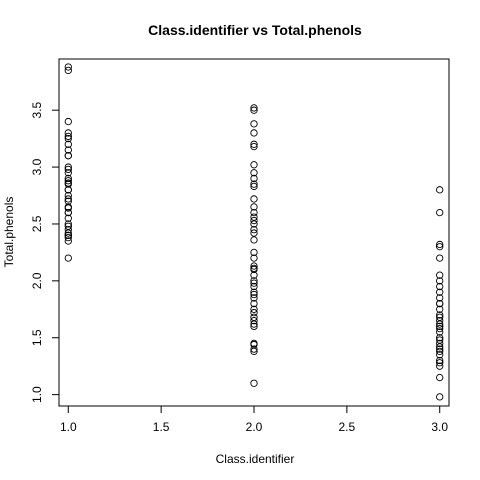 Image resolution: width=480 pixels, height=480 pixels. I want to click on x-tick-label: 1.0, so click(68, 427).